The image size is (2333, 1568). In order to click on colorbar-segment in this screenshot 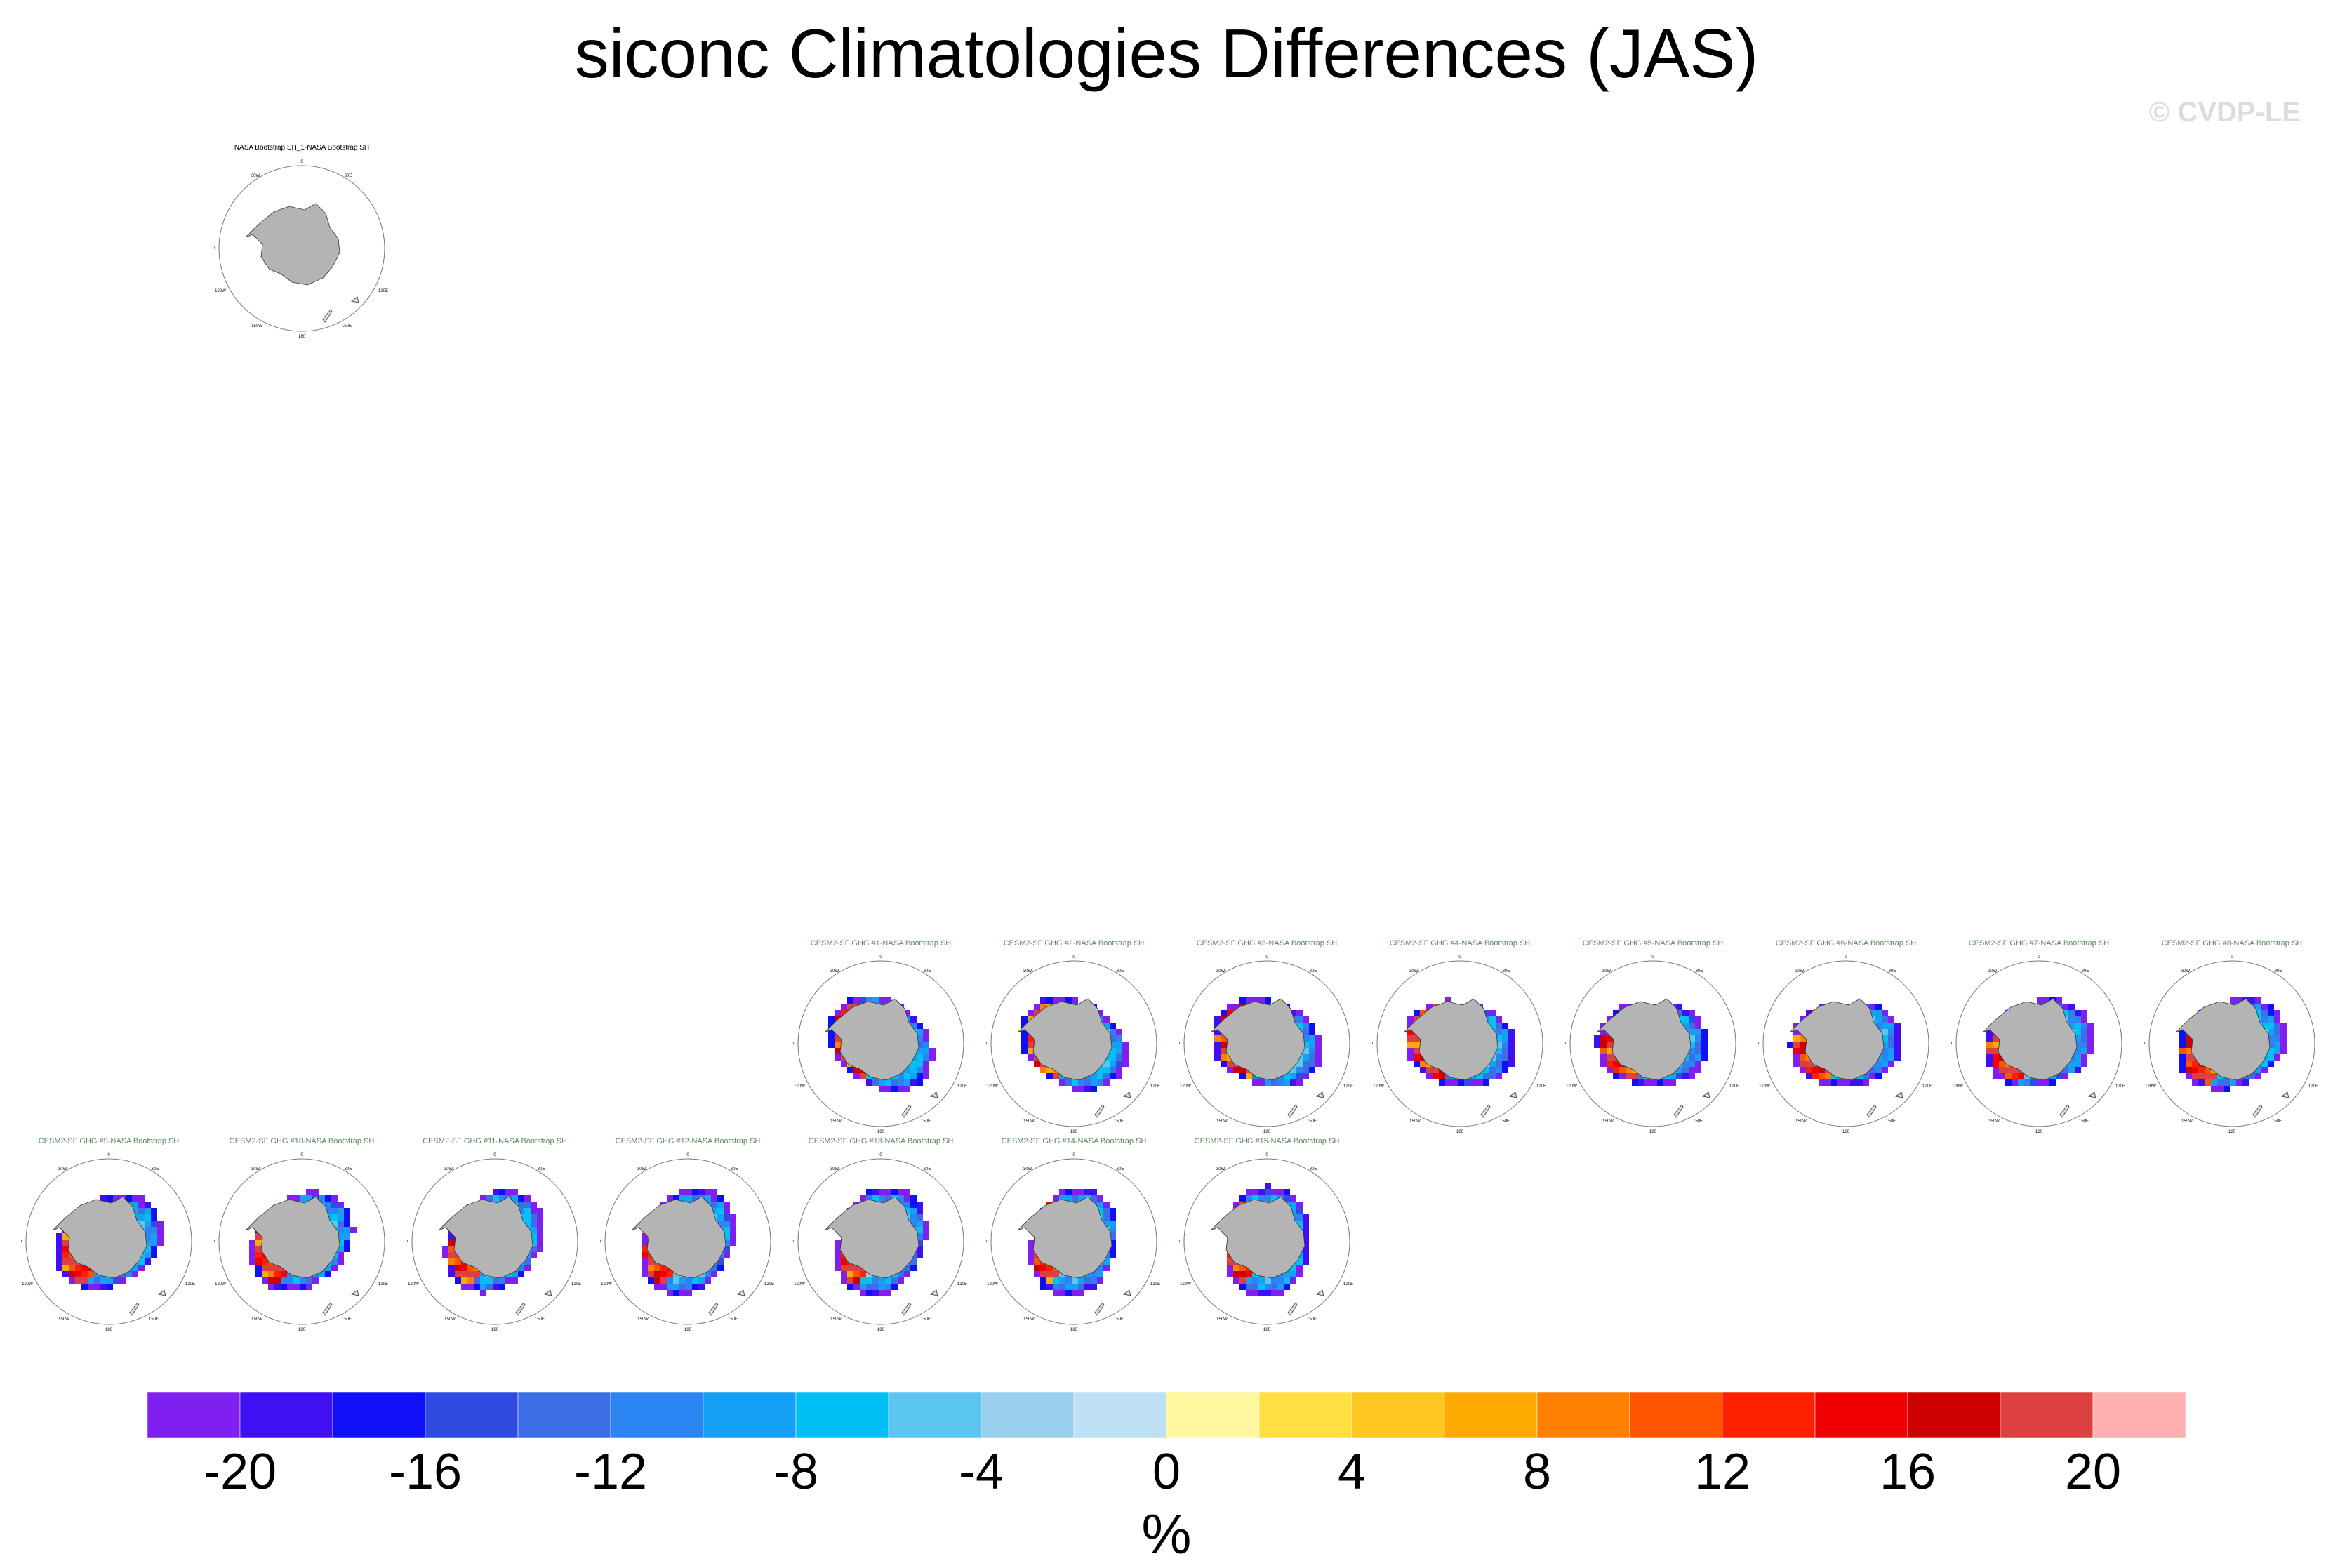, I will do `click(286, 1415)`.